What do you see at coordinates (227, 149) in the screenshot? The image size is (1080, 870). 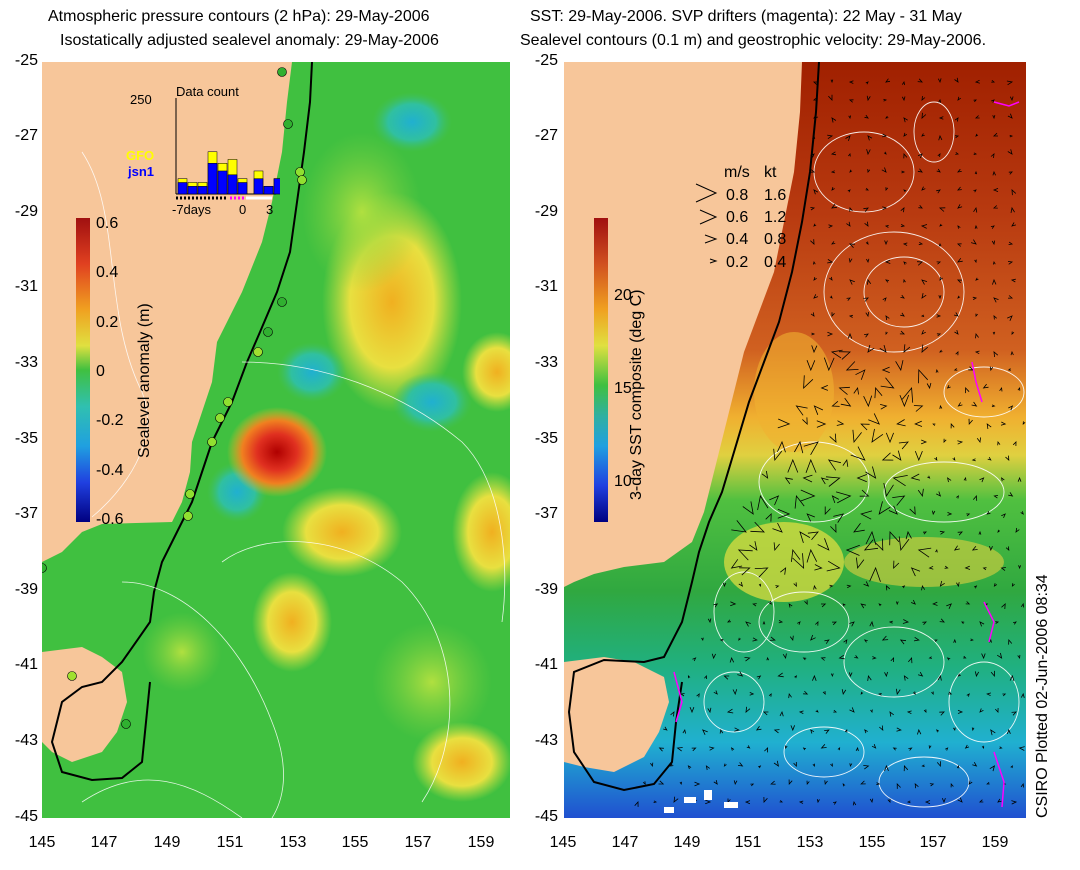 I see `data-count-inset` at bounding box center [227, 149].